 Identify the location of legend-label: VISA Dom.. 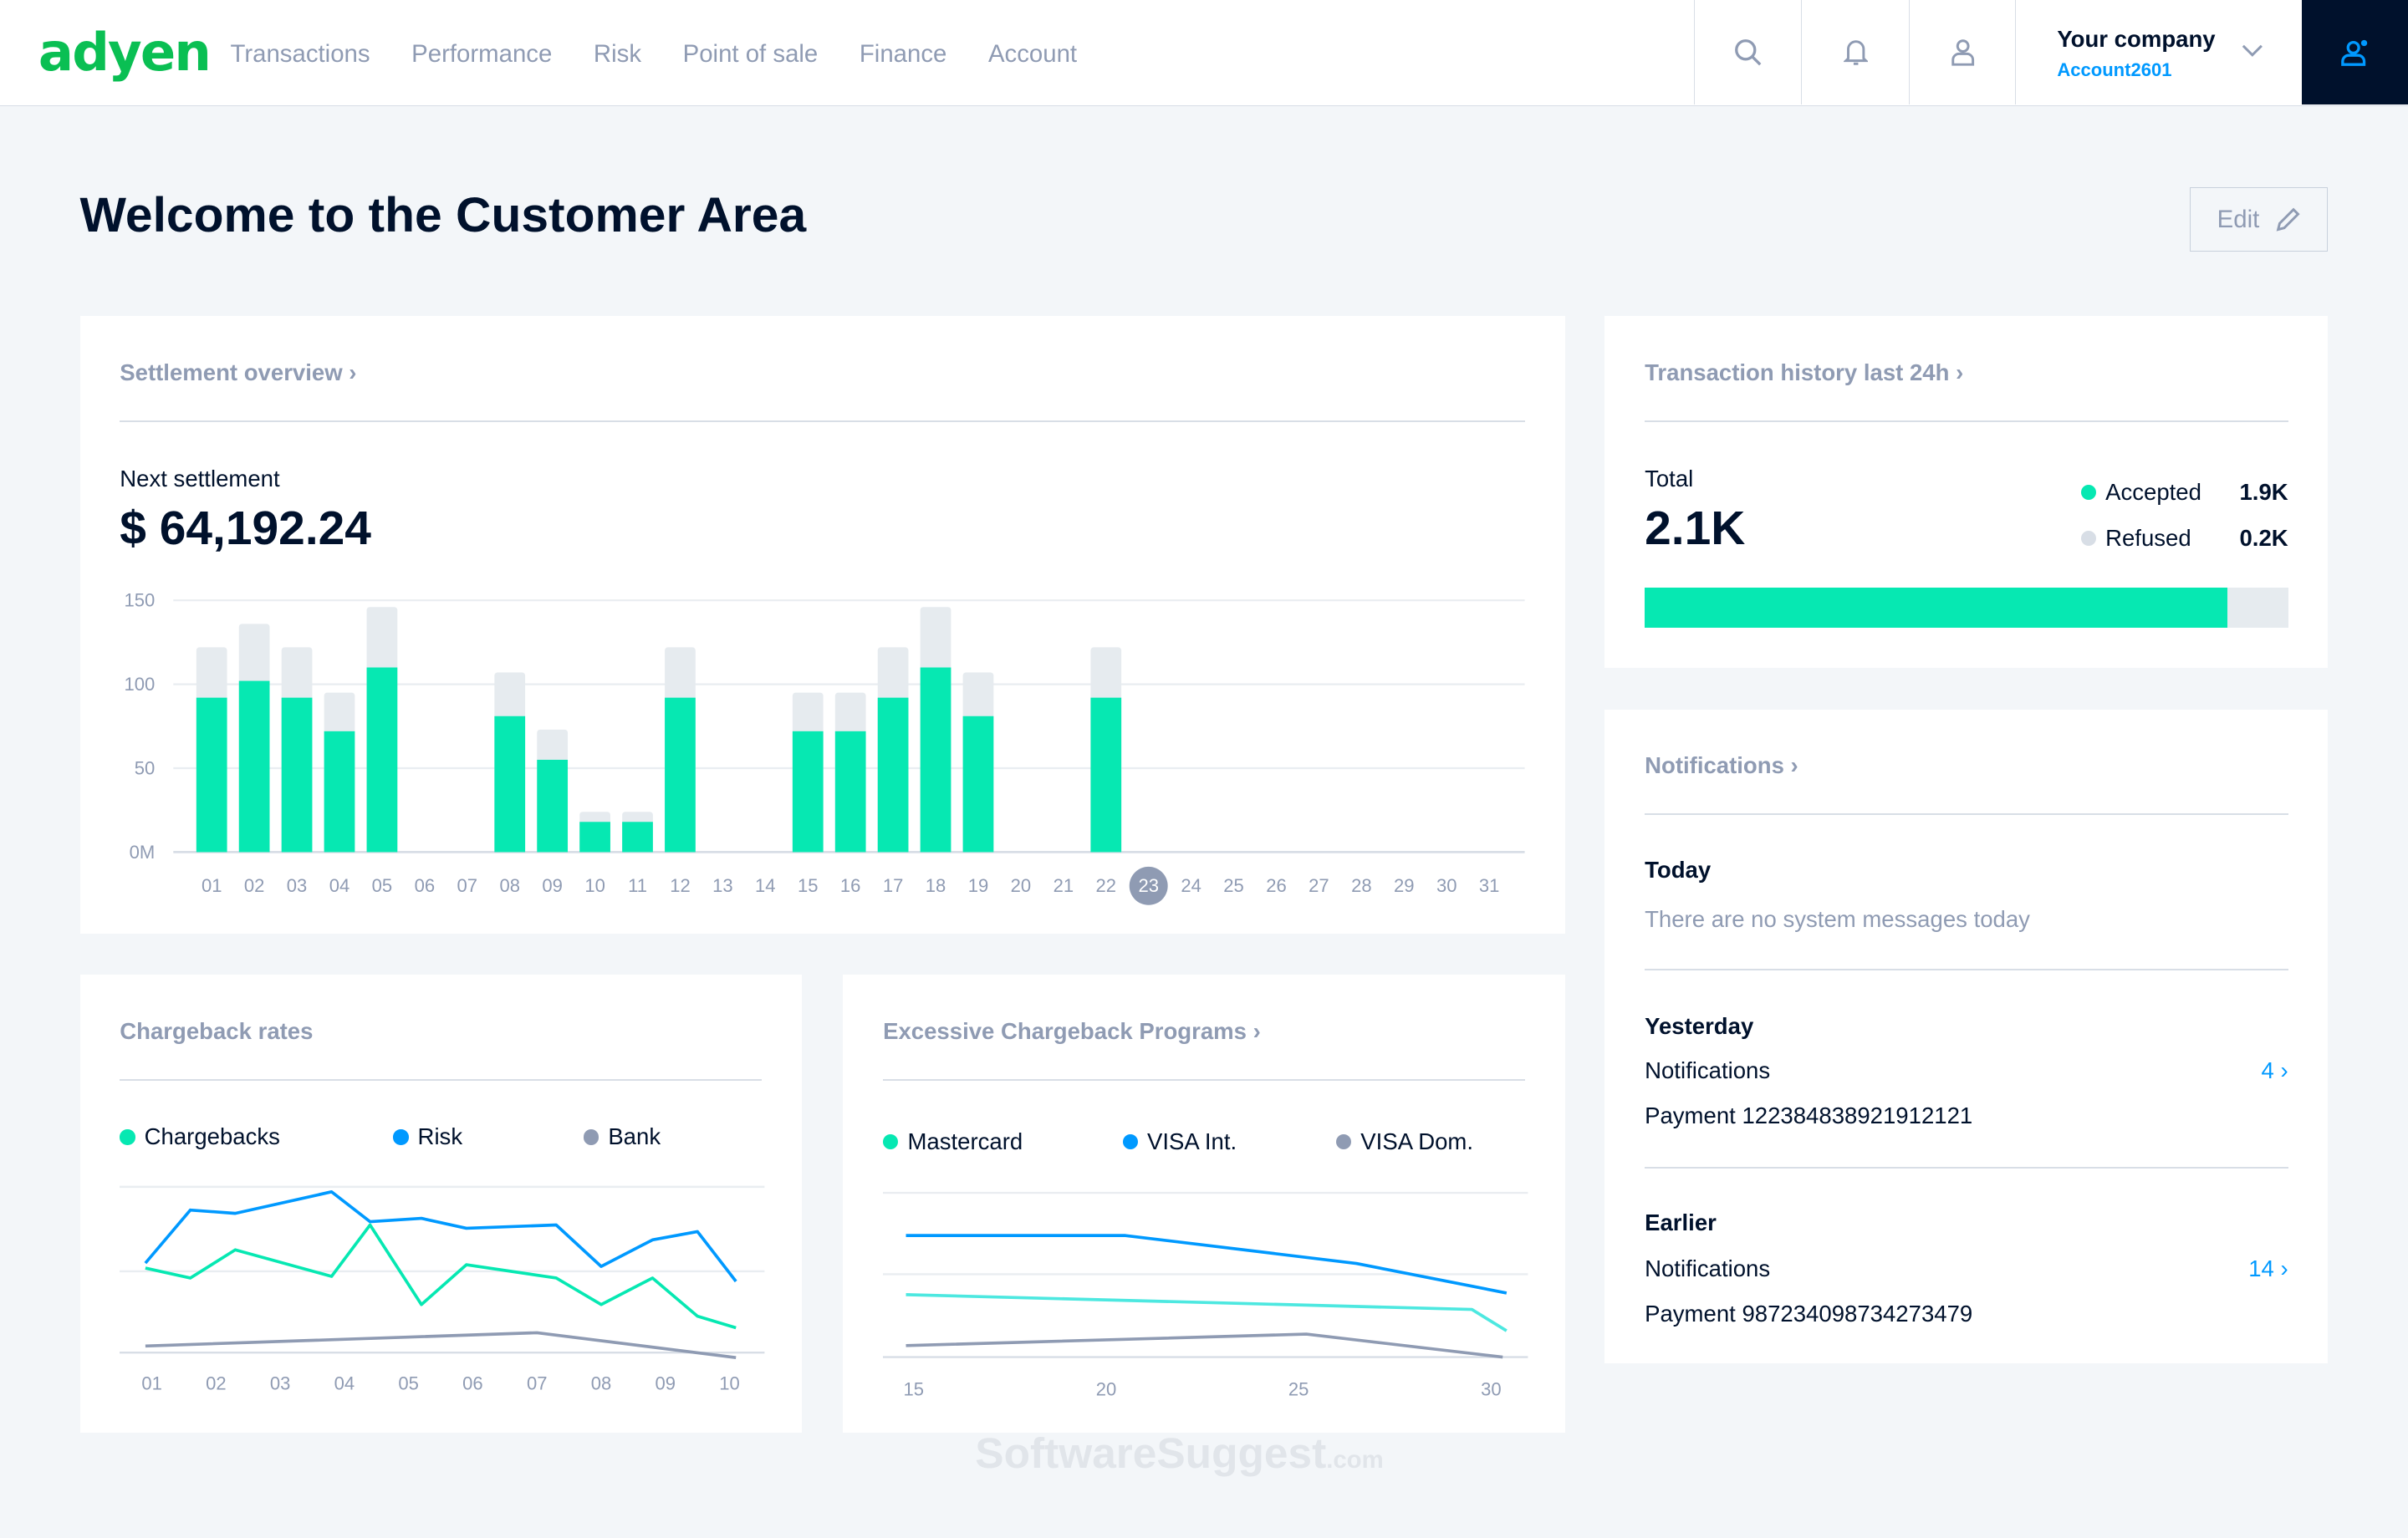
(1417, 1141).